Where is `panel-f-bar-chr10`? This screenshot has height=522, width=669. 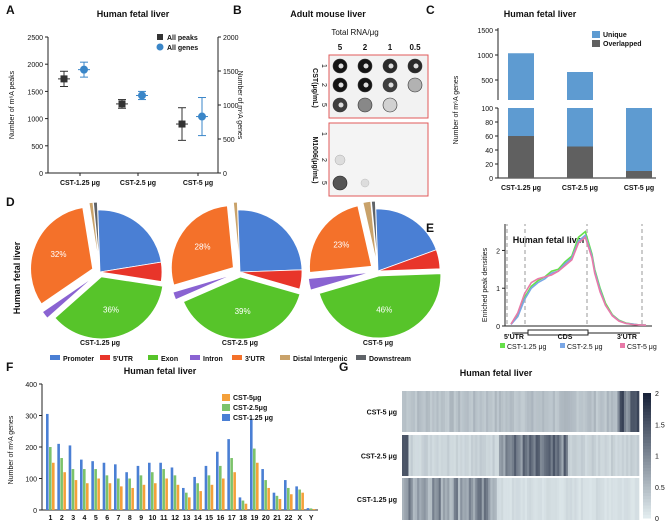
panel-f-bar-chr10 is located at coordinates (149, 486).